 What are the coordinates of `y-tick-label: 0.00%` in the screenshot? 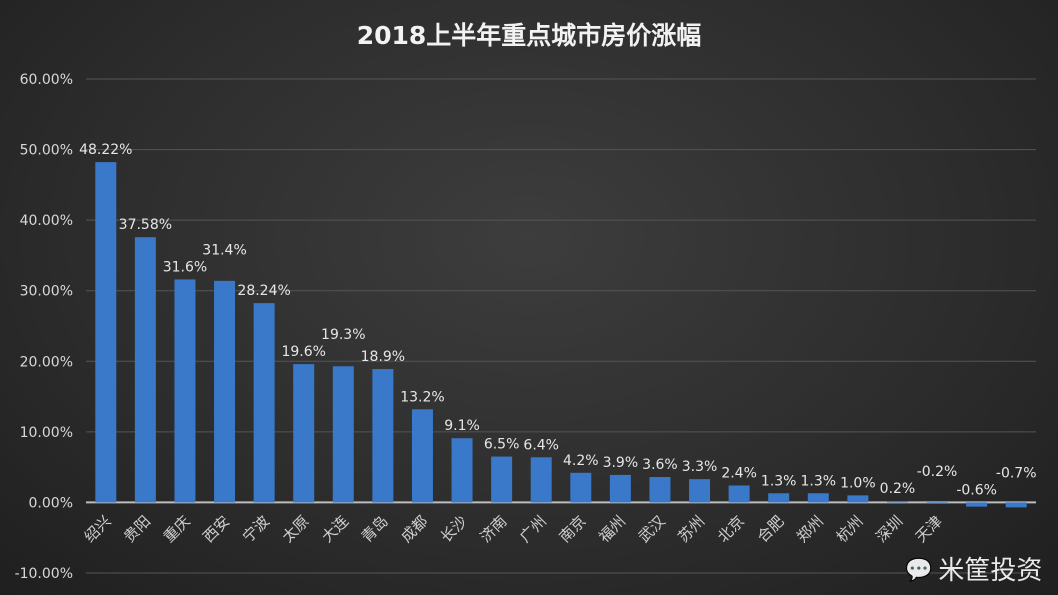 It's located at (51, 503).